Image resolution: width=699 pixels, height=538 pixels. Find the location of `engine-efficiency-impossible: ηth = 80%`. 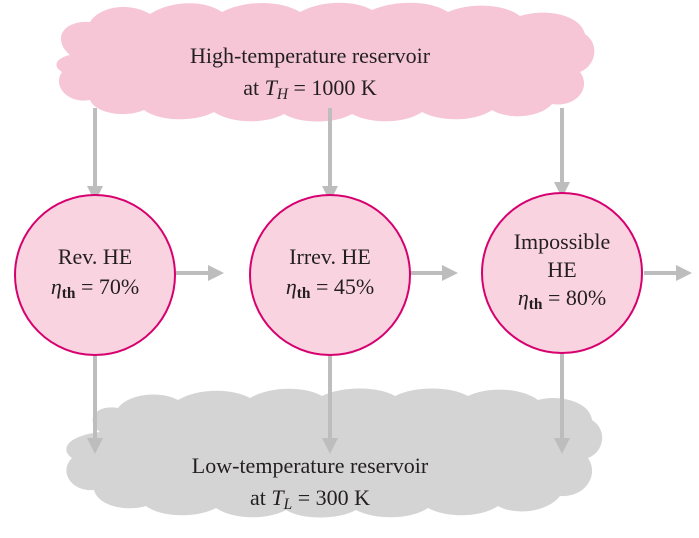

engine-efficiency-impossible: ηth = 80% is located at coordinates (562, 299).